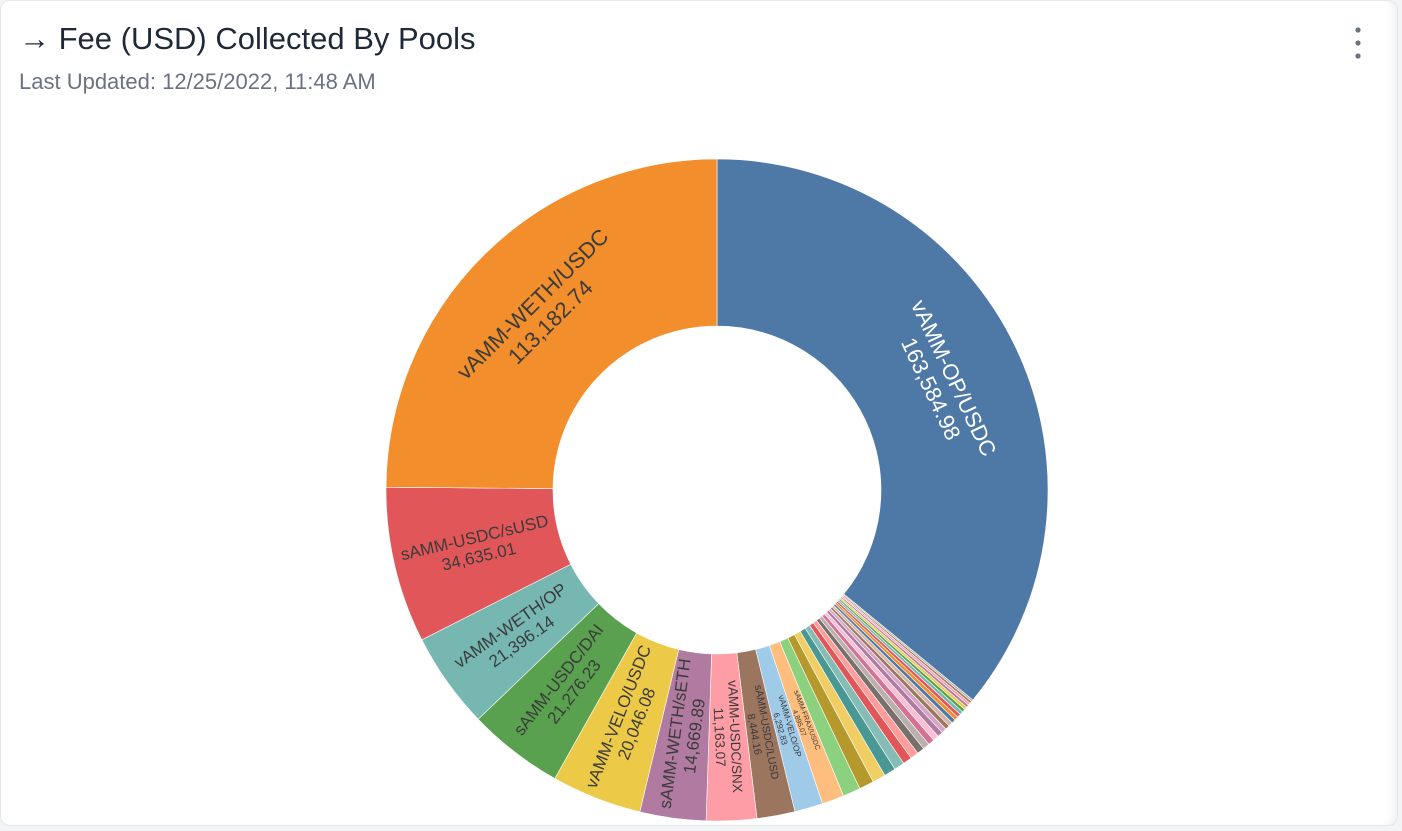  Describe the element at coordinates (39, 38) in the screenshot. I see `arrow-icon: →` at that location.